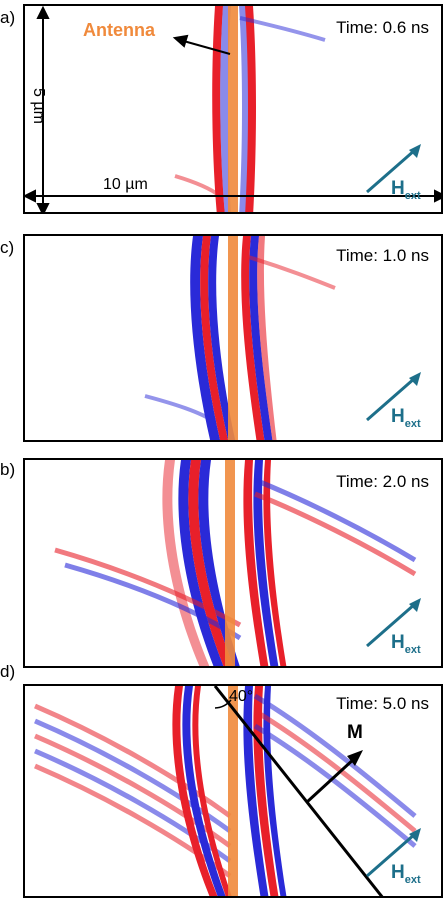 The image size is (447, 902). Describe the element at coordinates (382, 481) in the screenshot. I see `time-label-b: Time: 2.0 ns` at that location.